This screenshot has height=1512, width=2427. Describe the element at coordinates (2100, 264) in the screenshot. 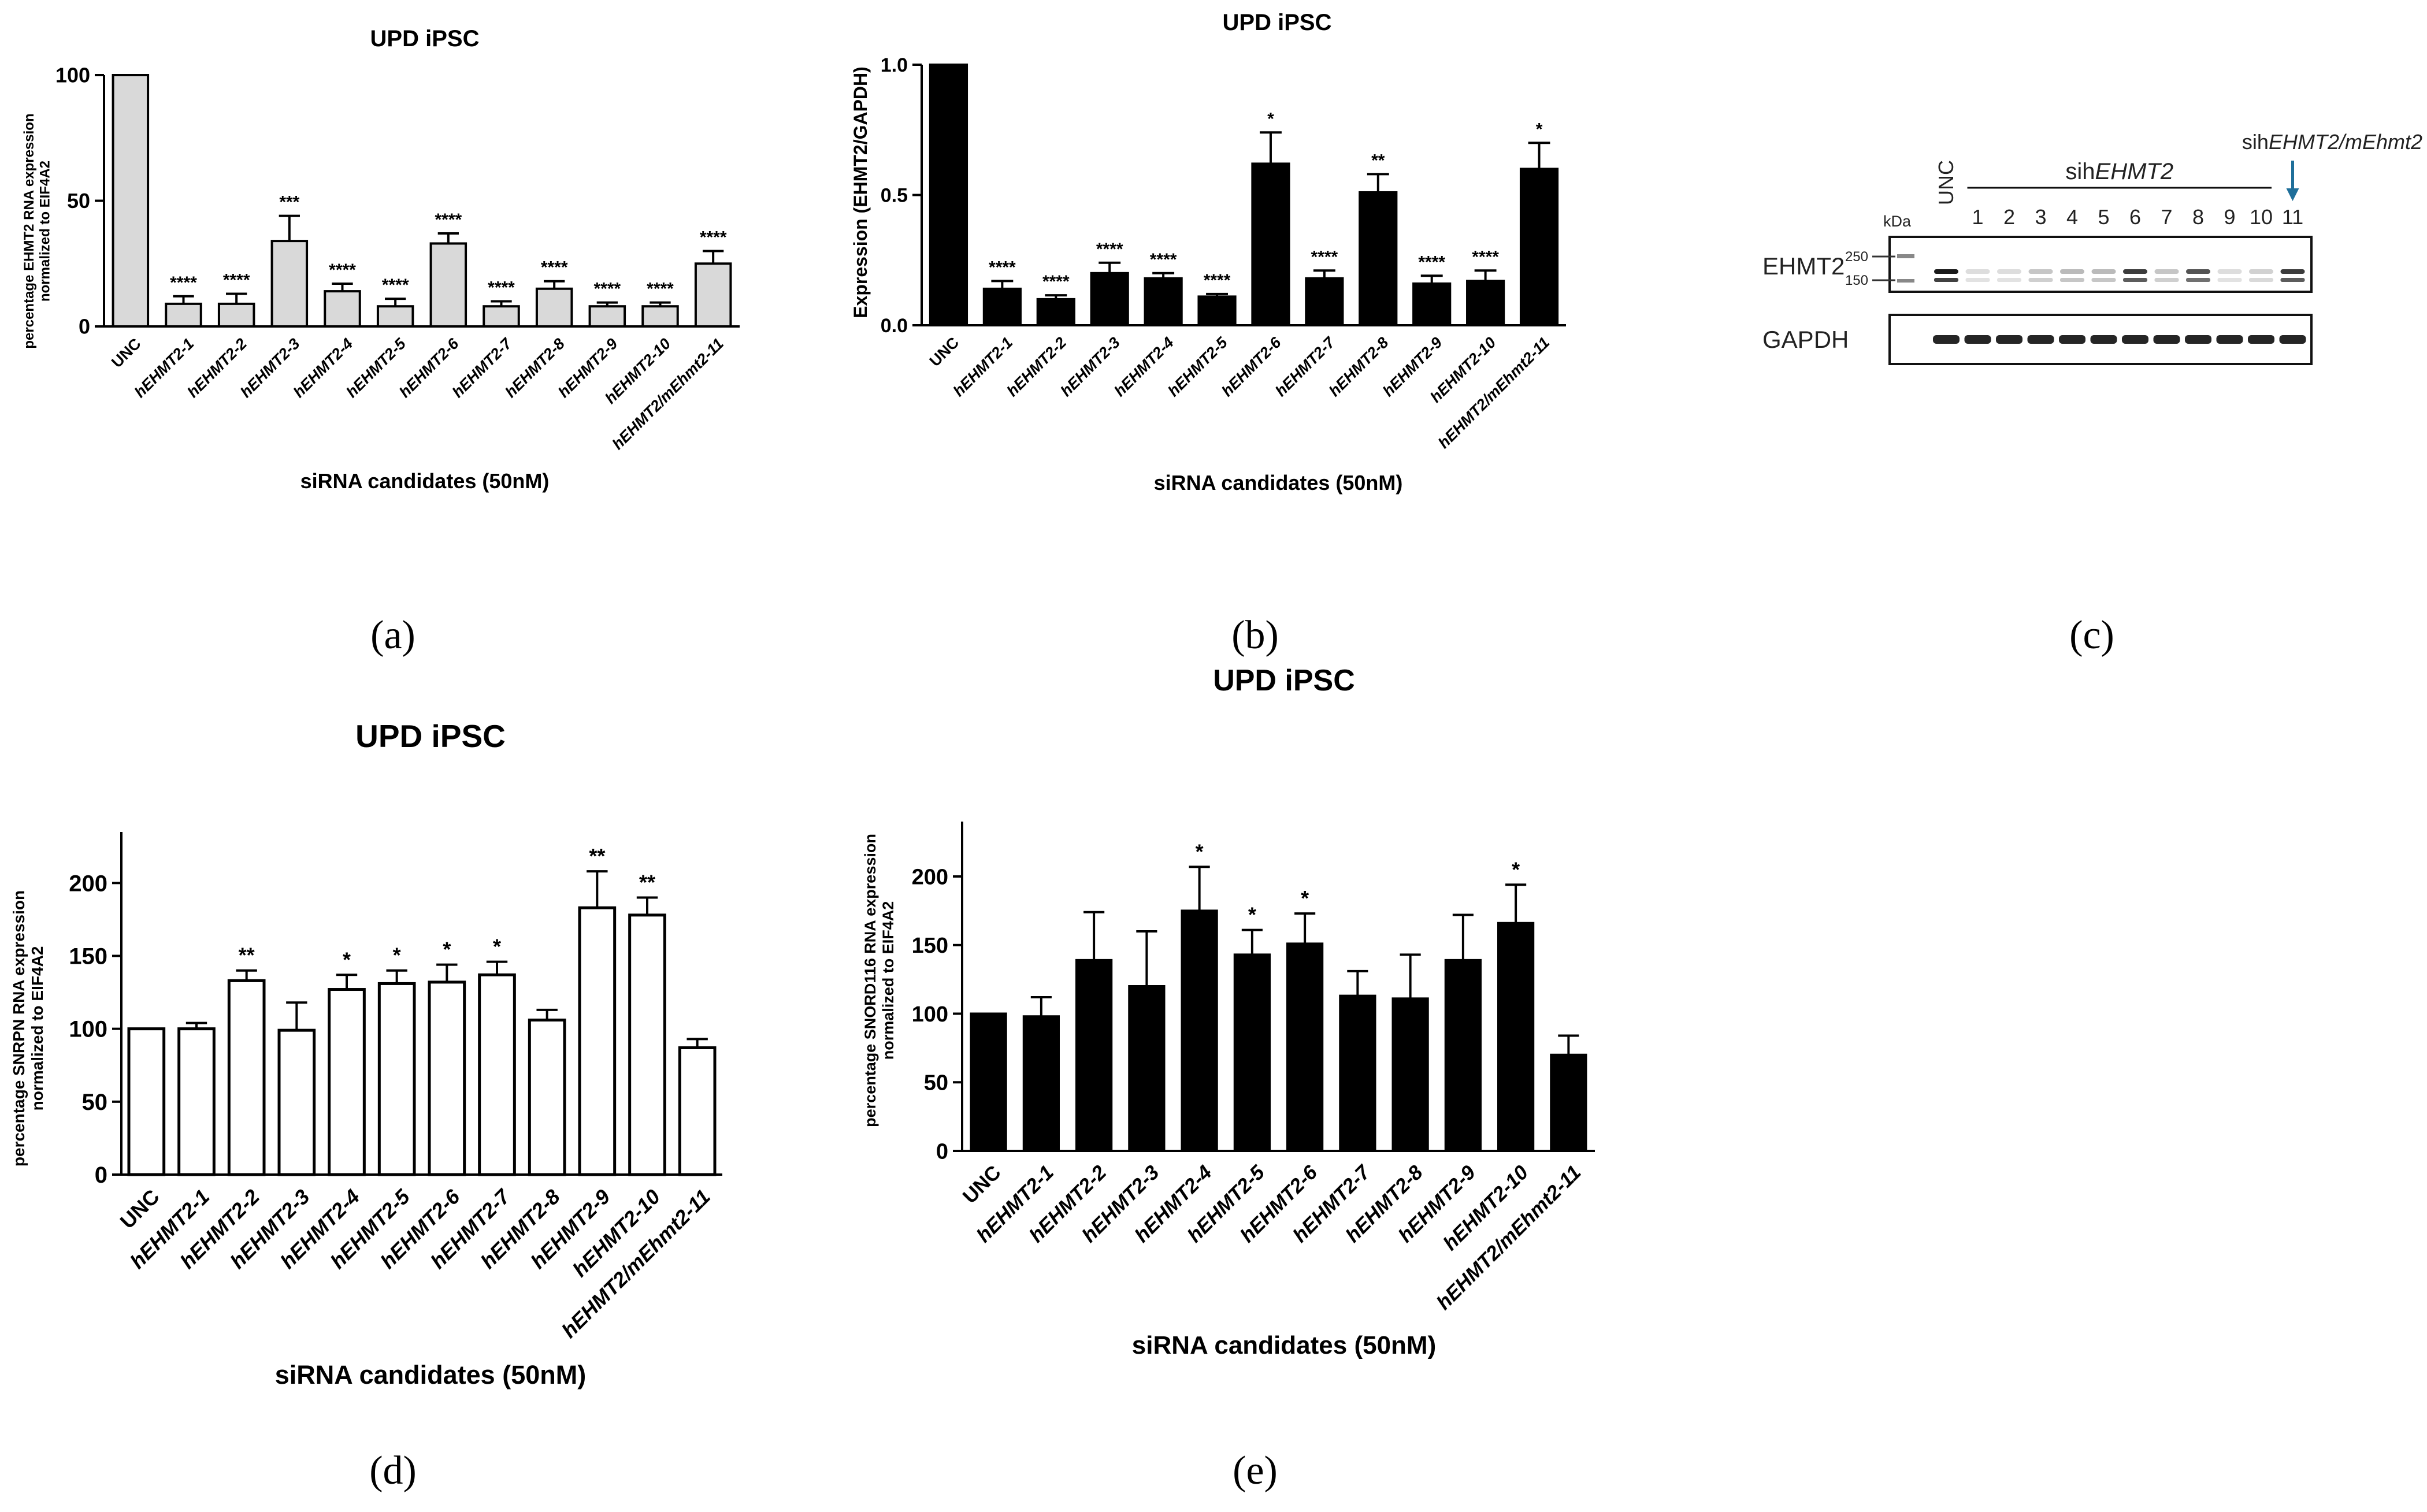

I see `blot-box-ehmt2` at that location.